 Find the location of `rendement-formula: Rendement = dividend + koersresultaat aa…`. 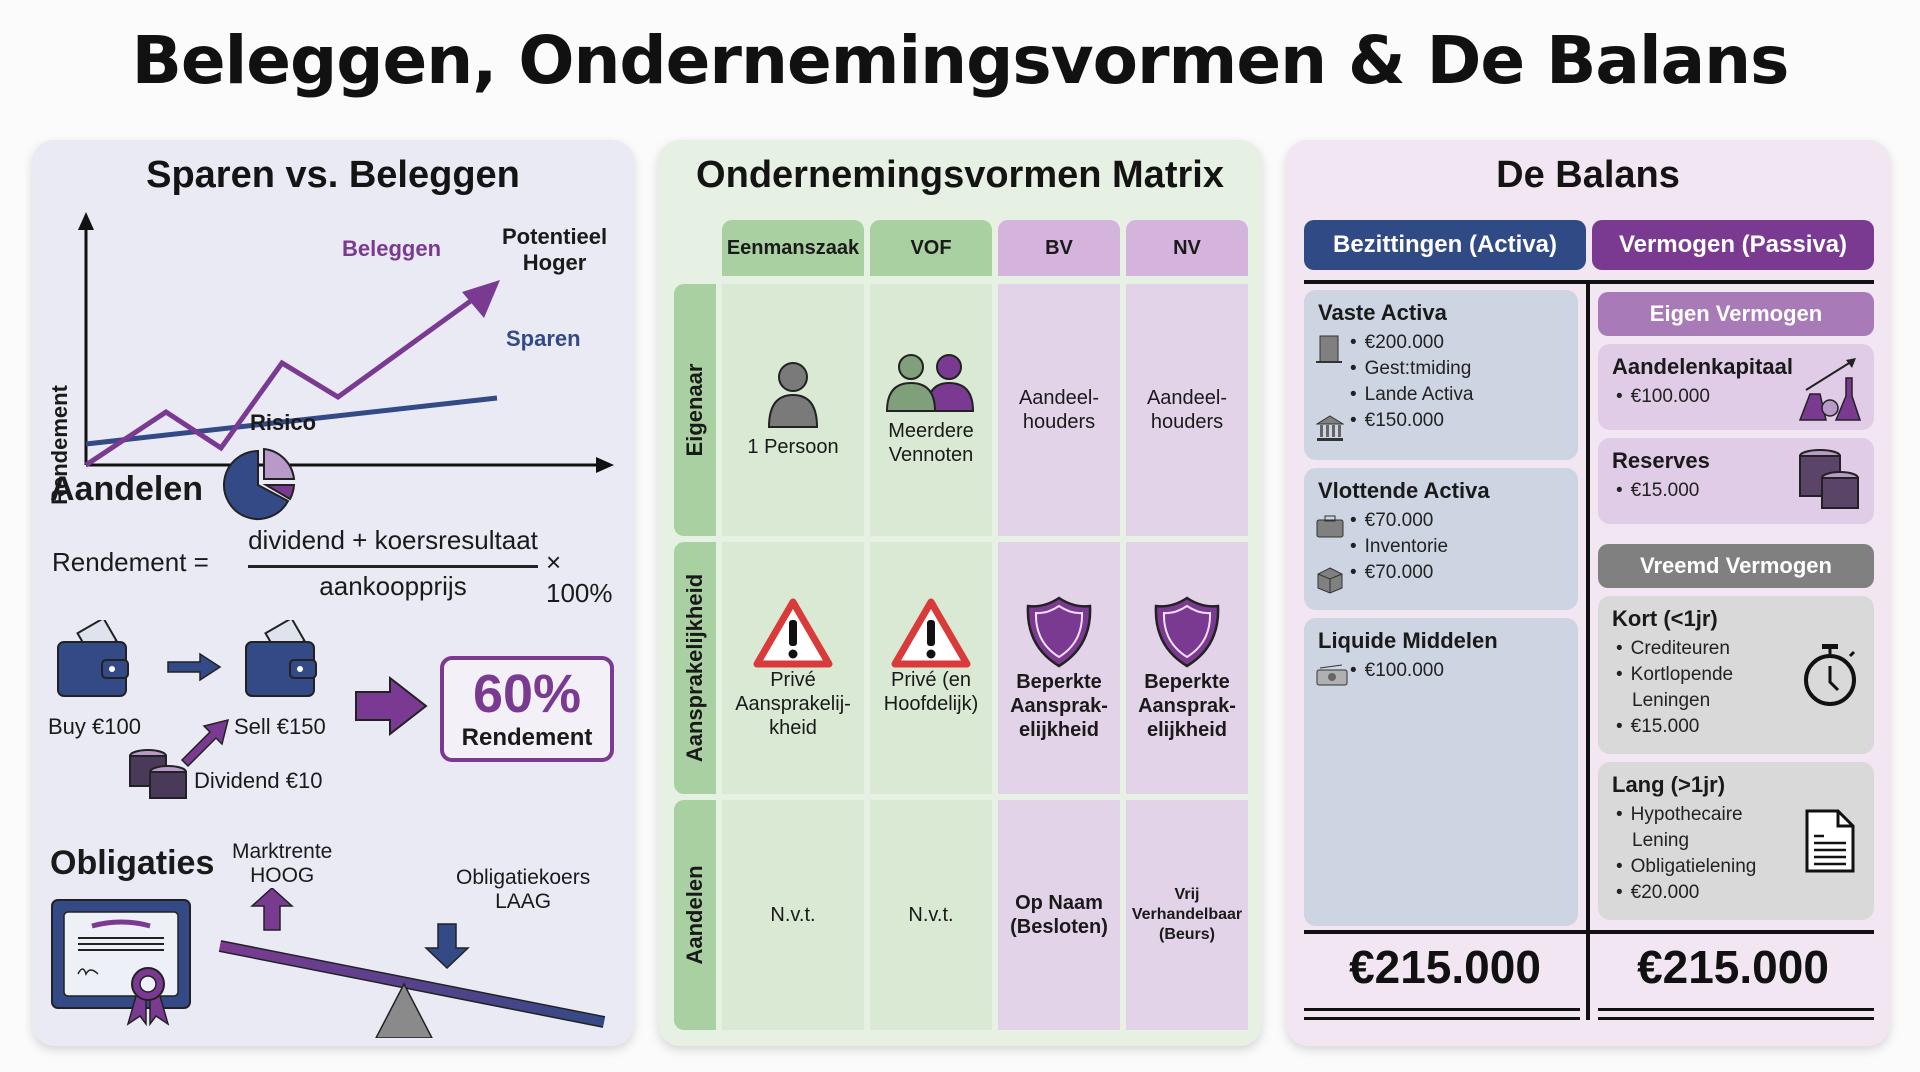

rendement-formula: Rendement = dividend + koersresultaat aa… is located at coordinates (337, 566).